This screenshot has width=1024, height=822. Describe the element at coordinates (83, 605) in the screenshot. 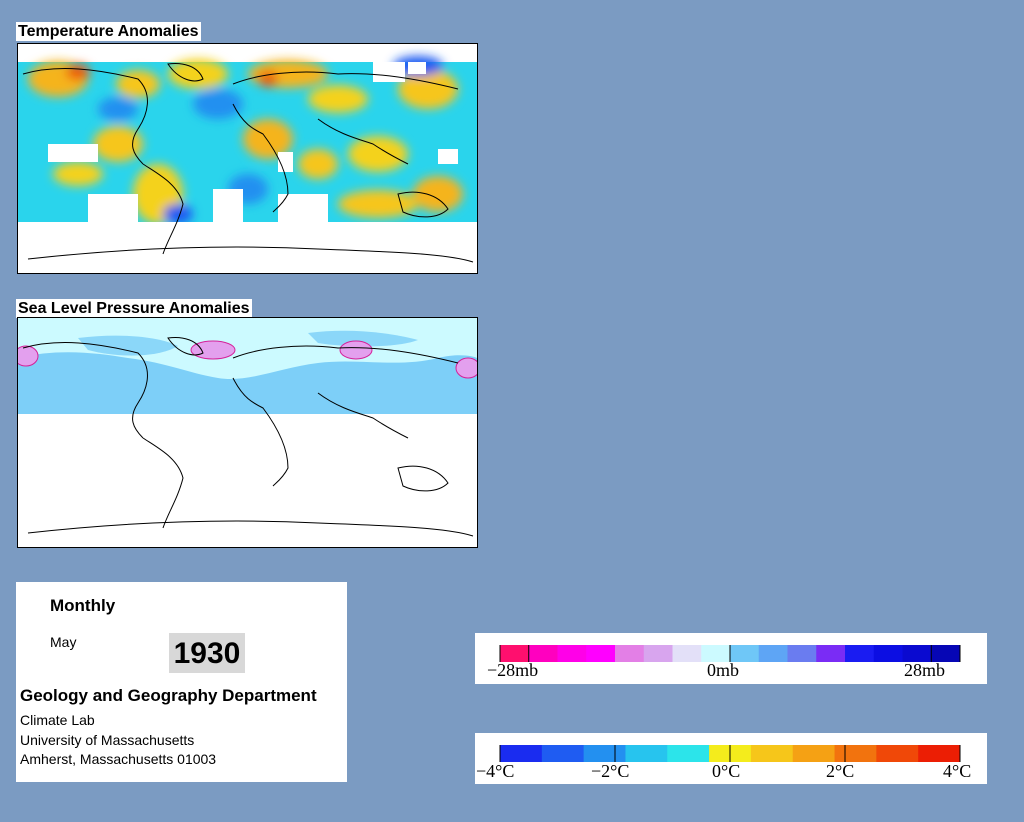

I see `period-mode: Monthly` at that location.